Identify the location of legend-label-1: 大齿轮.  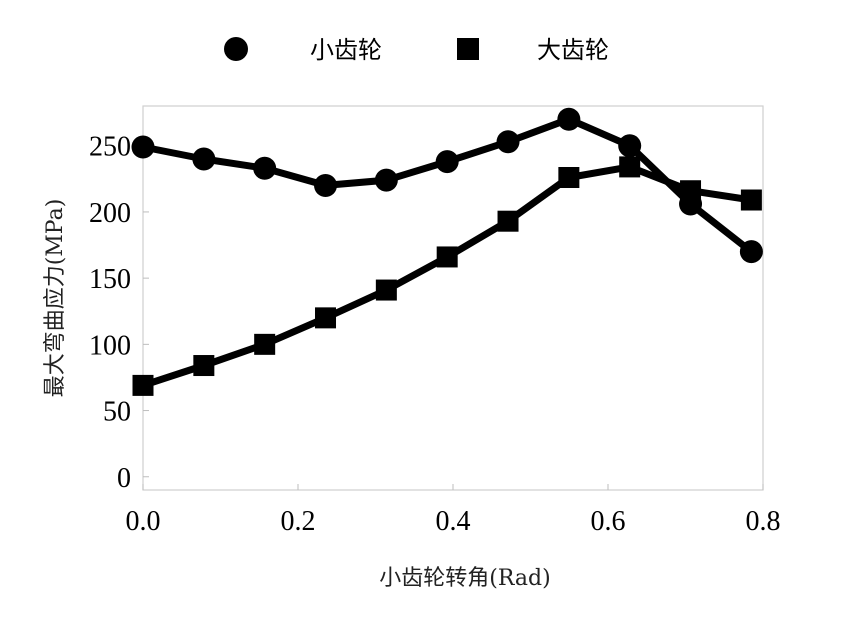
(573, 50).